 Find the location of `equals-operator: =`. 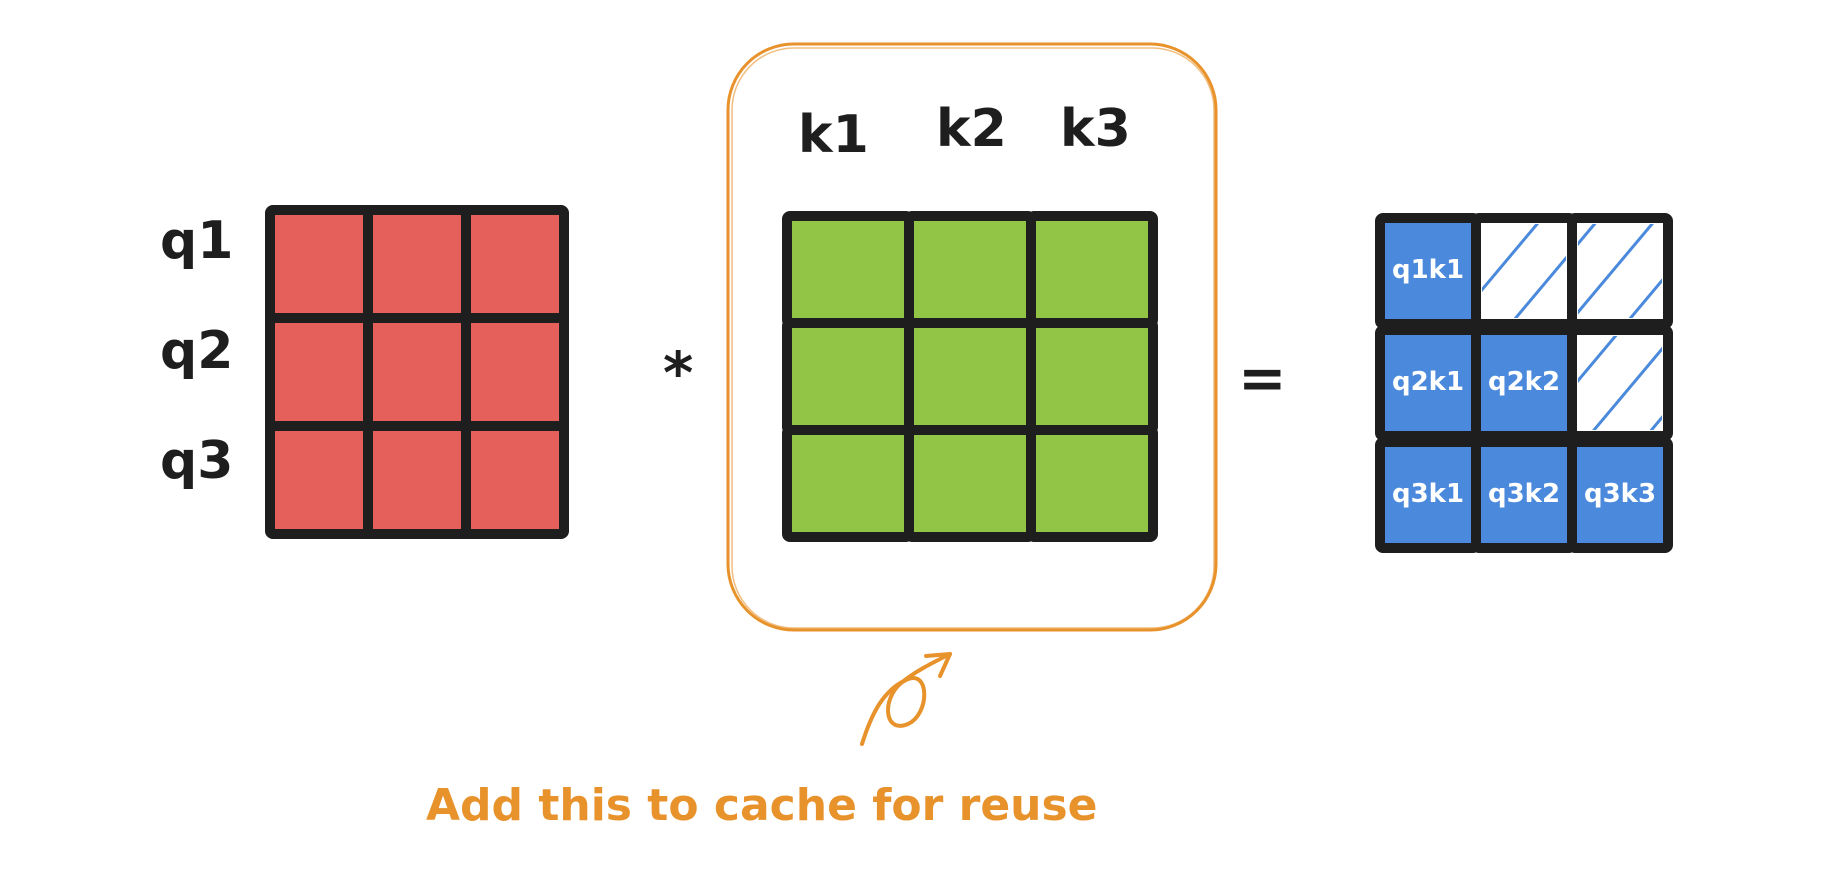

equals-operator: = is located at coordinates (1262, 378).